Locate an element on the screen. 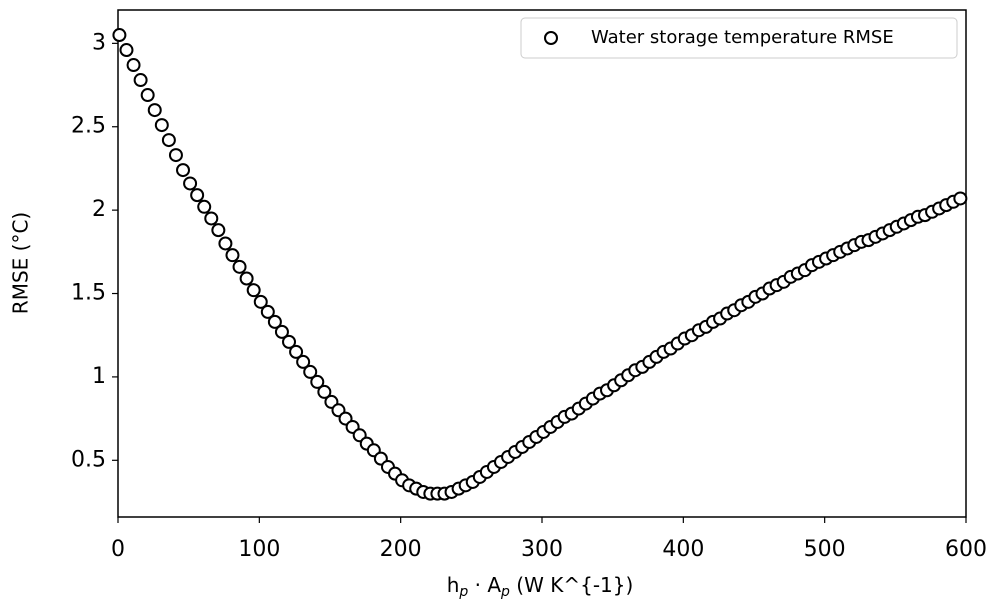 This screenshot has width=996, height=608. x-axis-label: hp · Ap (W K^{-1}) is located at coordinates (540, 587).